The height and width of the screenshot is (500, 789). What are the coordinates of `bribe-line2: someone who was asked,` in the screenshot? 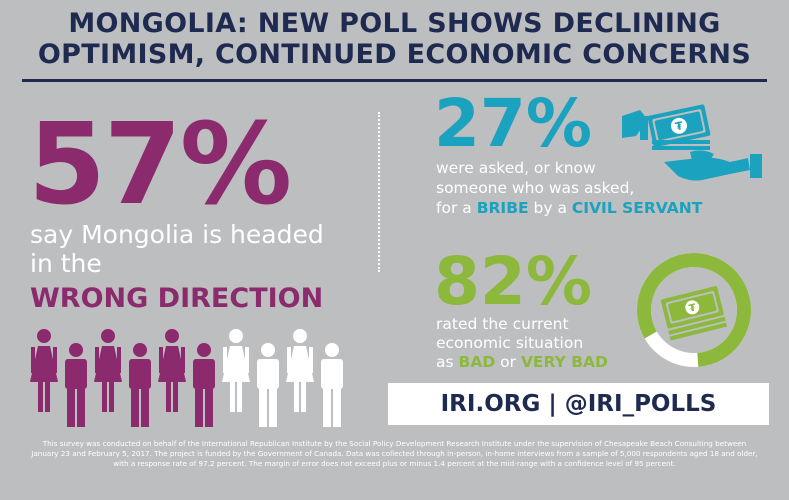 It's located at (535, 188).